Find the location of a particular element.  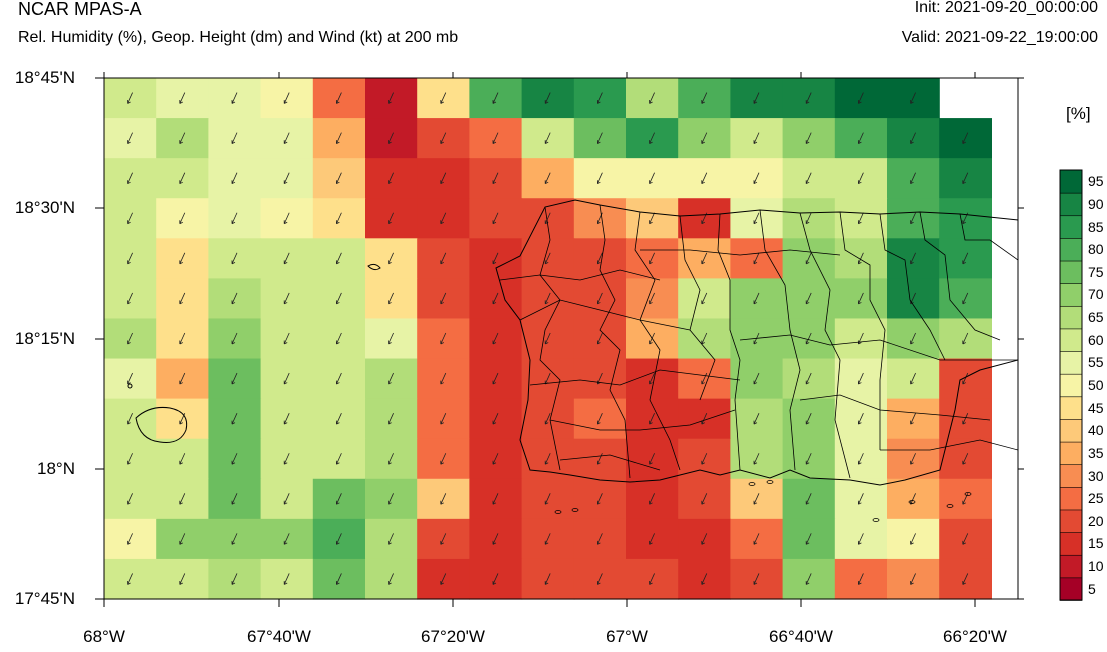

colorbar-label: 65 is located at coordinates (1096, 317).